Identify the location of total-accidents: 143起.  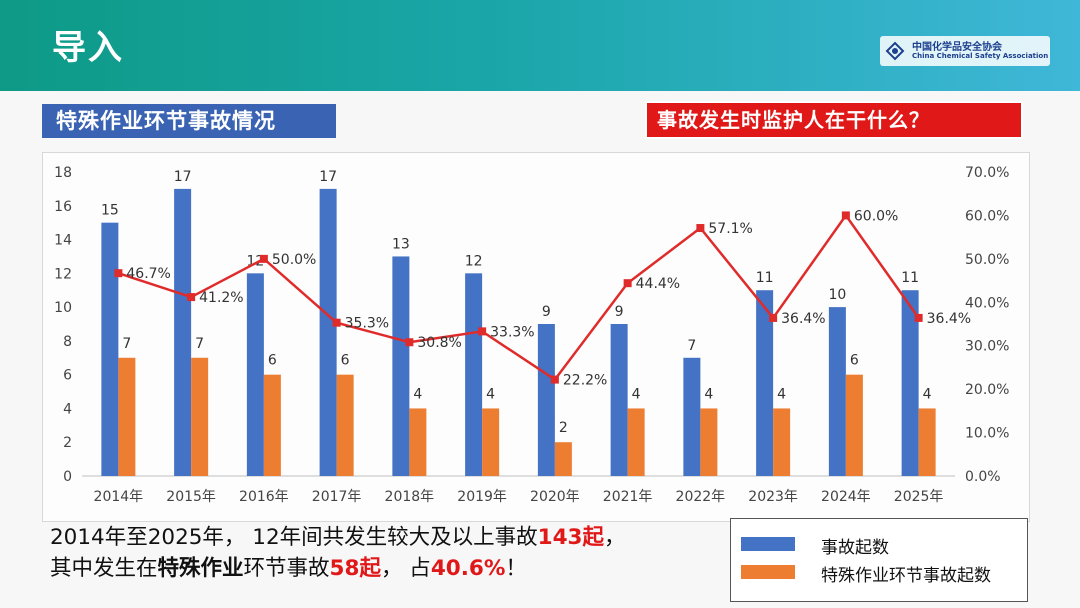
(571, 537).